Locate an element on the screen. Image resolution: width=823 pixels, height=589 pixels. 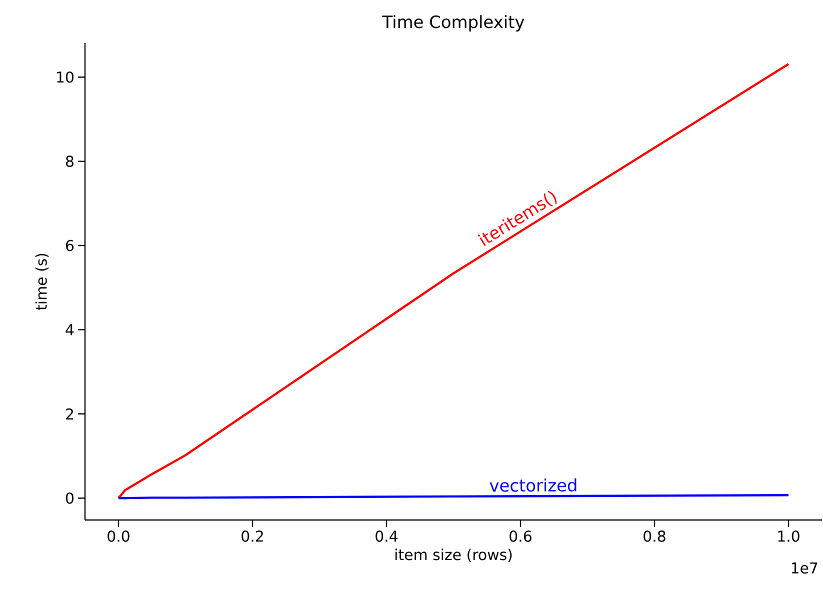
series-label: vectorized is located at coordinates (533, 485).